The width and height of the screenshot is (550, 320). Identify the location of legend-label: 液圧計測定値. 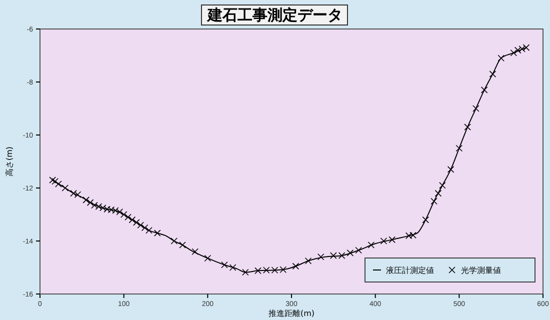
(410, 270).